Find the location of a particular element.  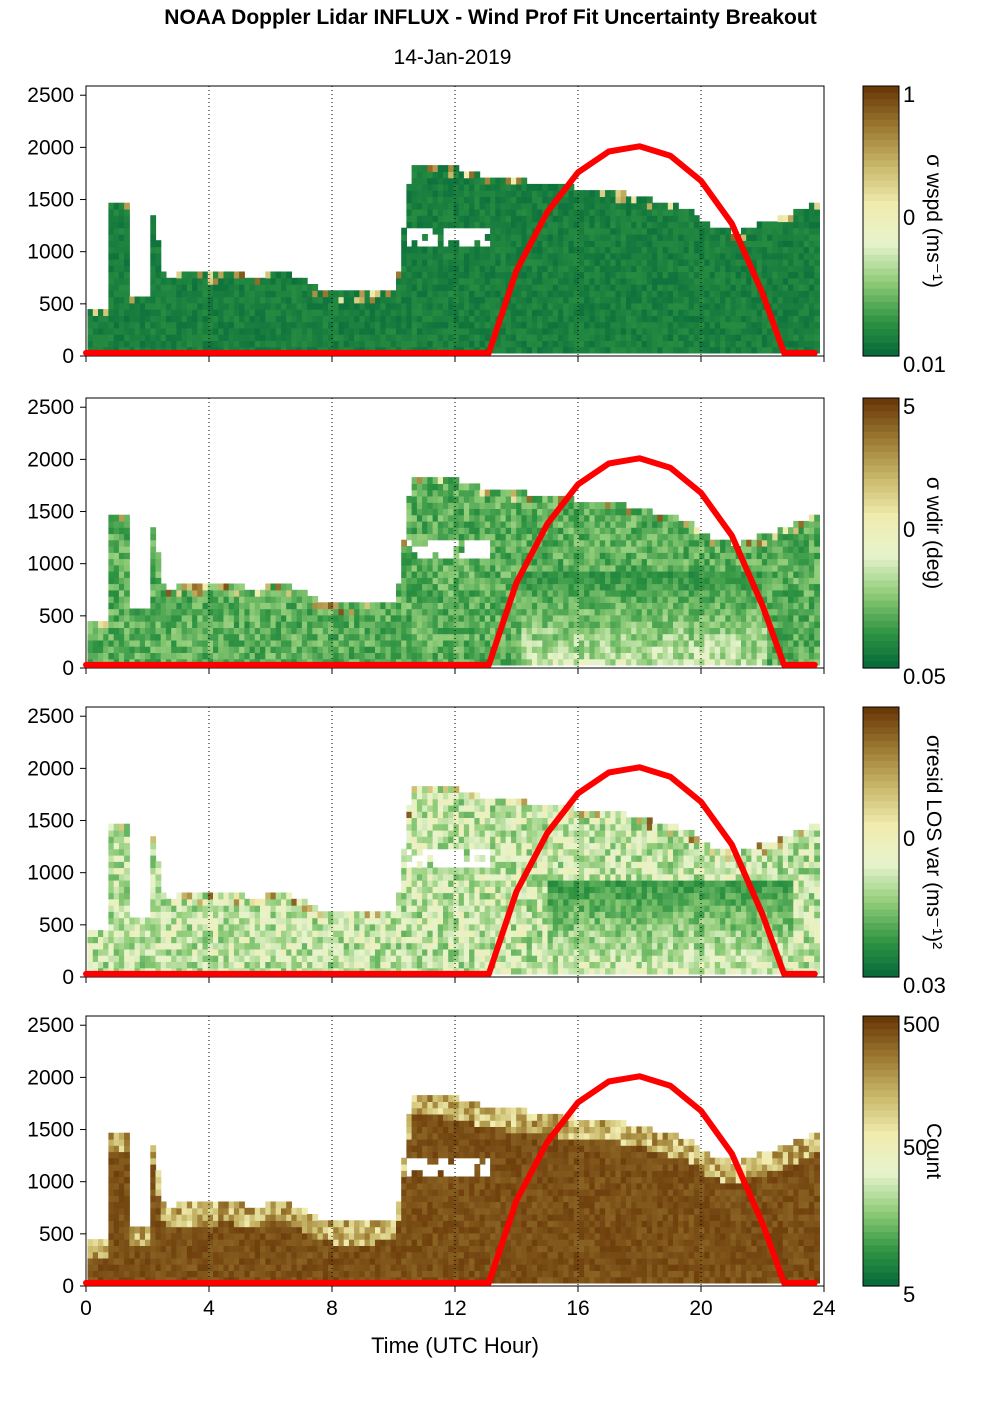

colorbar-swatch is located at coordinates (881, 258).